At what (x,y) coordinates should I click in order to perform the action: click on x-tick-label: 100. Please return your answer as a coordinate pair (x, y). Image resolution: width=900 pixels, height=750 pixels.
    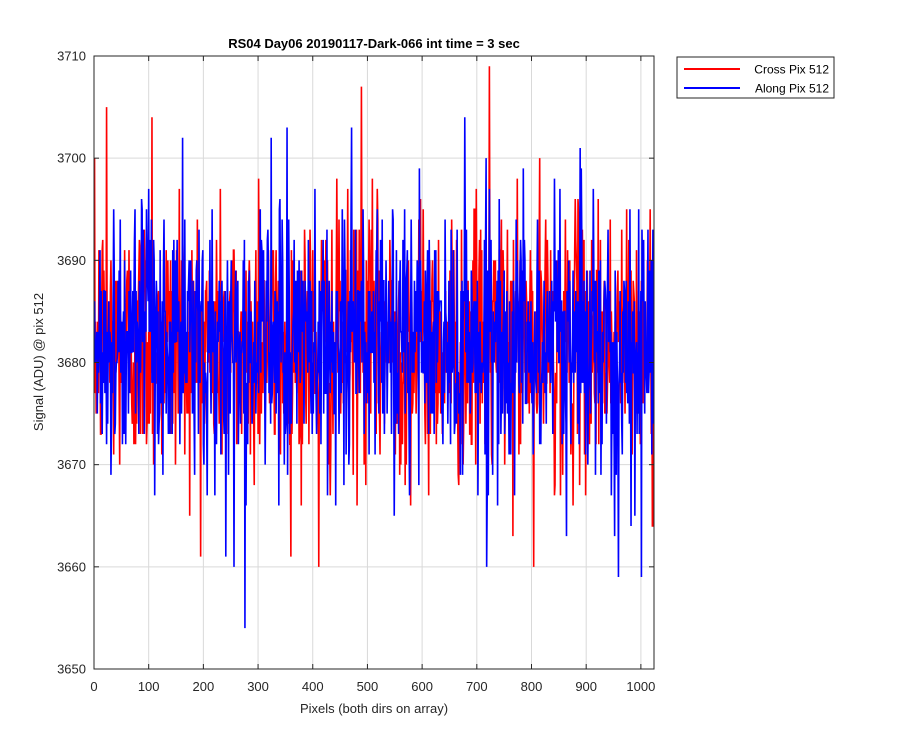
    Looking at the image, I should click on (149, 686).